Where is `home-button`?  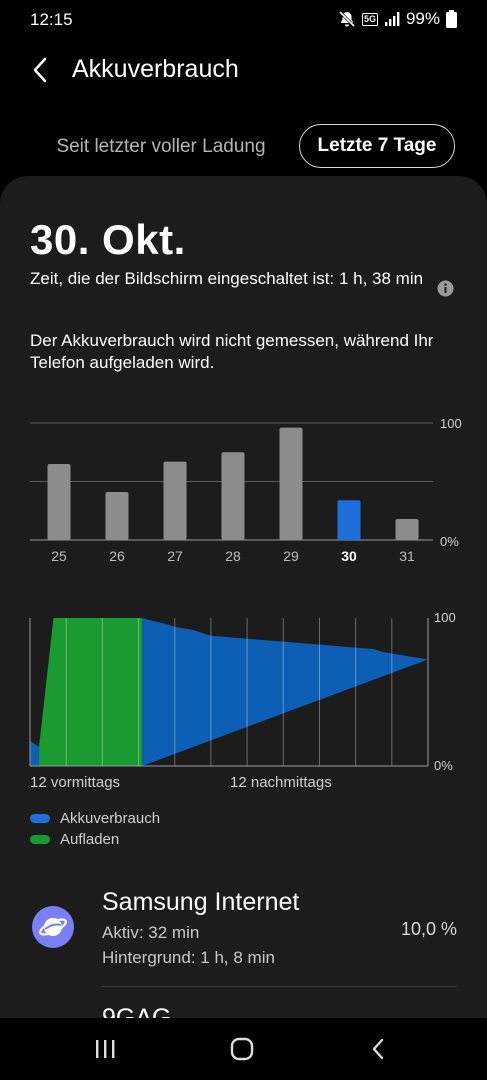 home-button is located at coordinates (242, 1049).